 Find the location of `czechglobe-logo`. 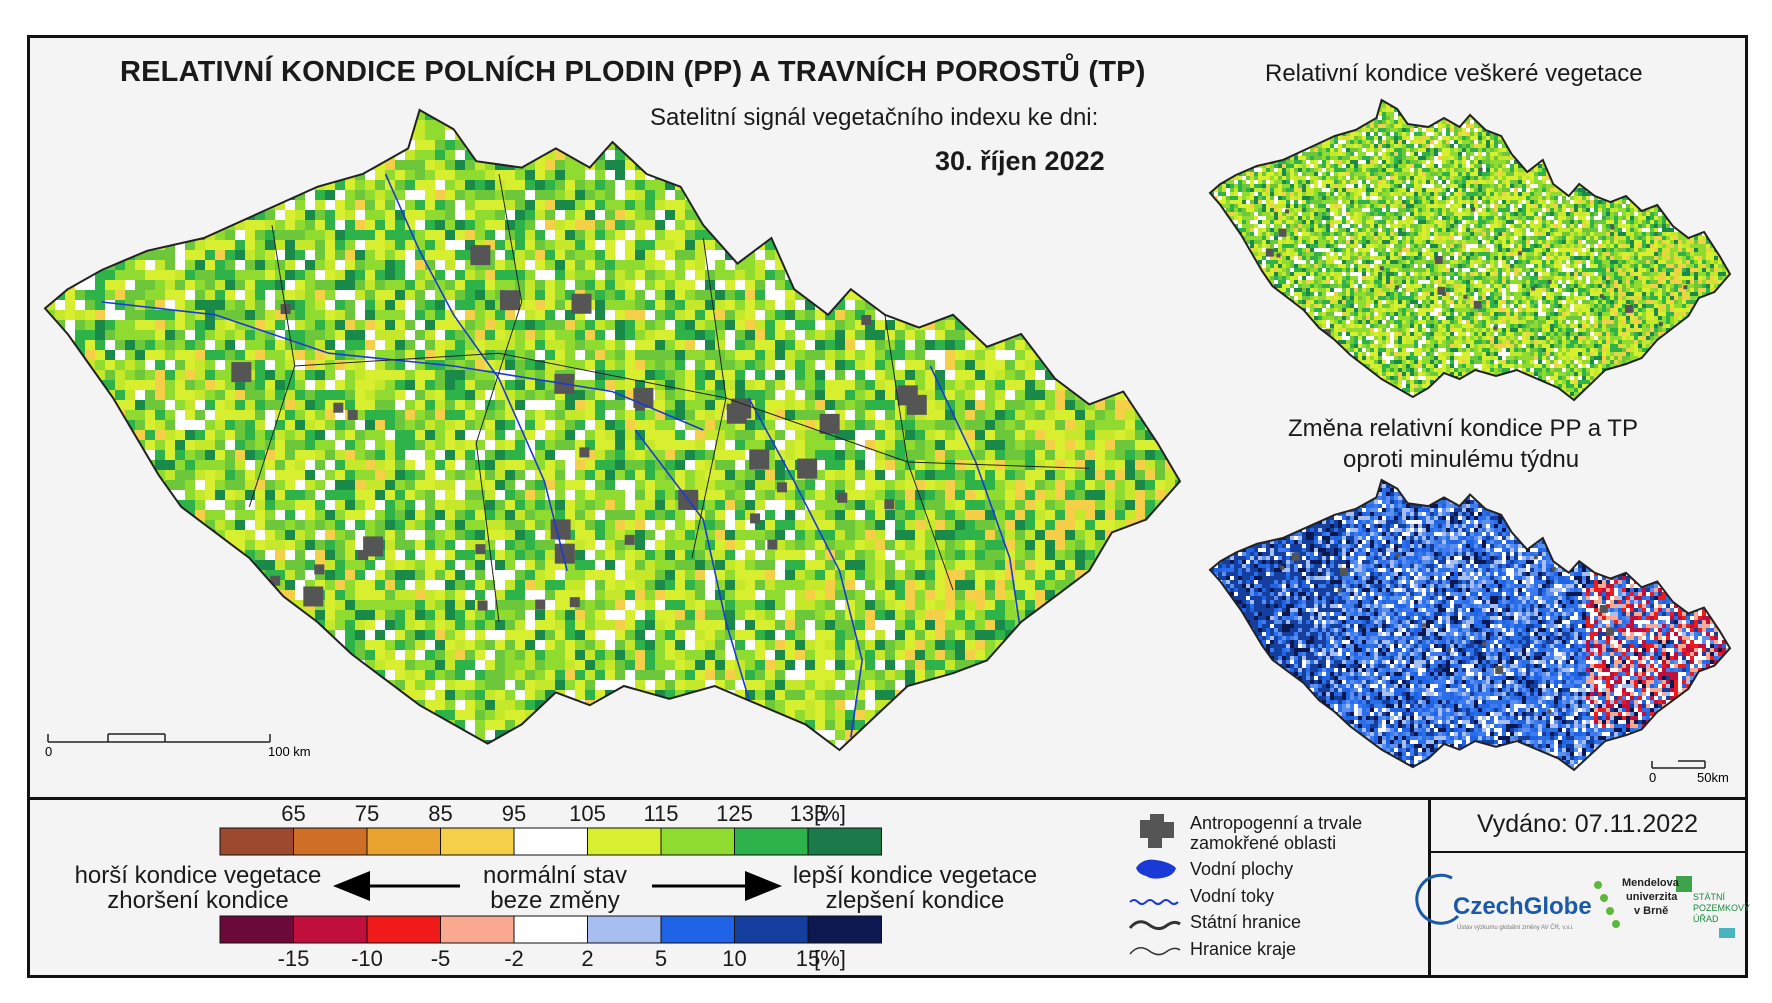

czechglobe-logo is located at coordinates (1437, 899).